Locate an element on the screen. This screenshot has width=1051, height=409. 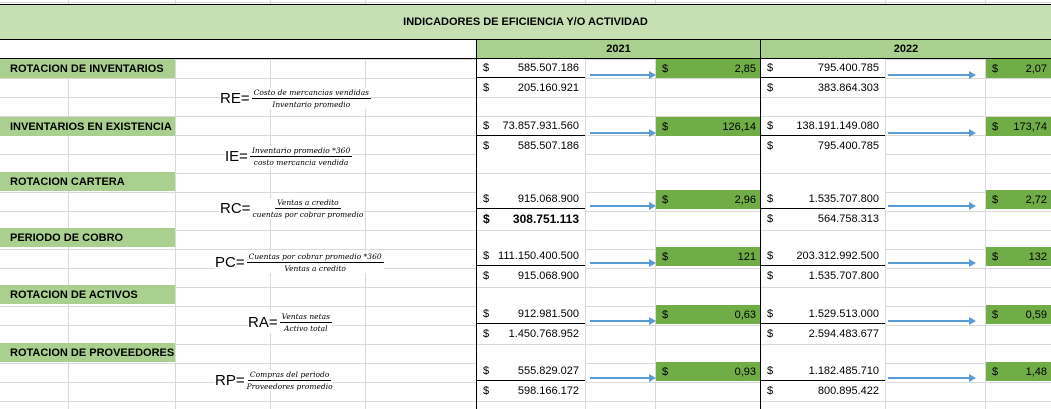
result-cell: $2,96 is located at coordinates (708, 199).